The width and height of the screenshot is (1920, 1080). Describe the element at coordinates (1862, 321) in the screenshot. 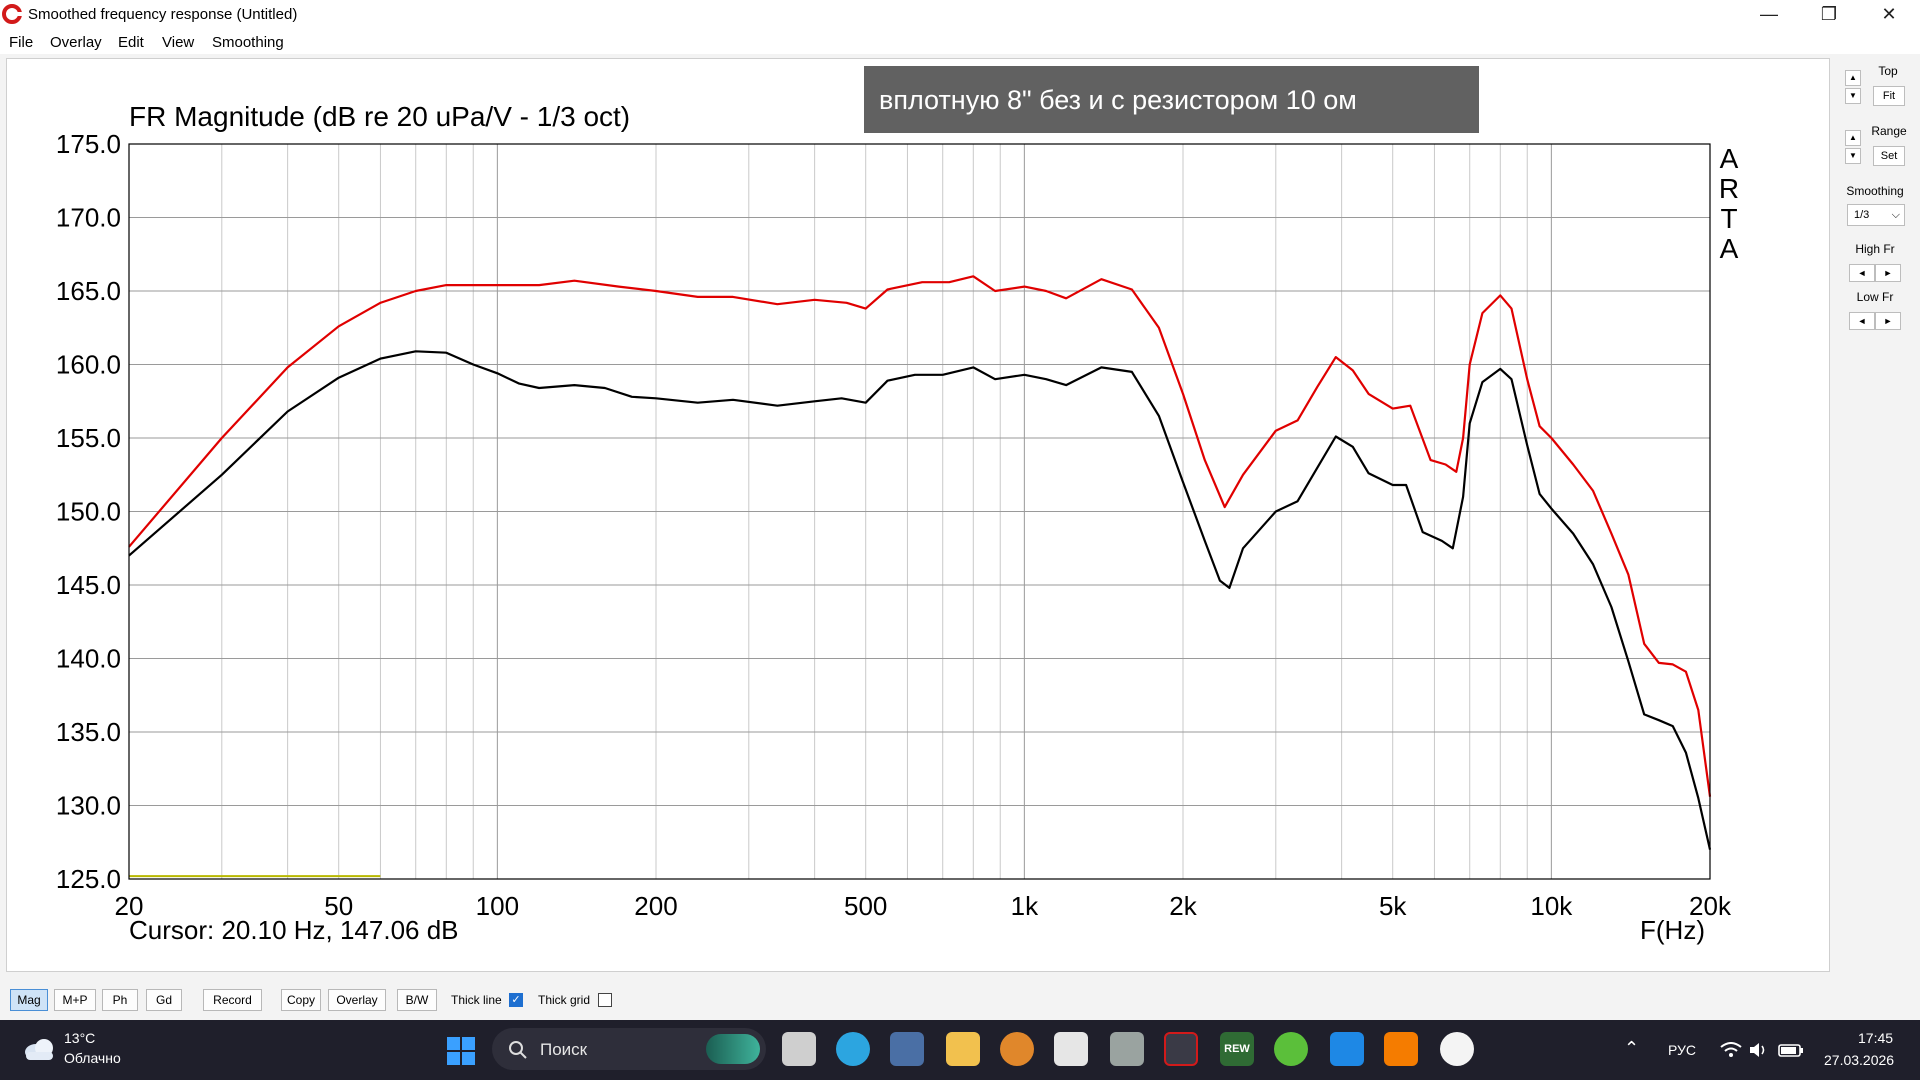

I see `low-fr-left-button: ◄` at that location.